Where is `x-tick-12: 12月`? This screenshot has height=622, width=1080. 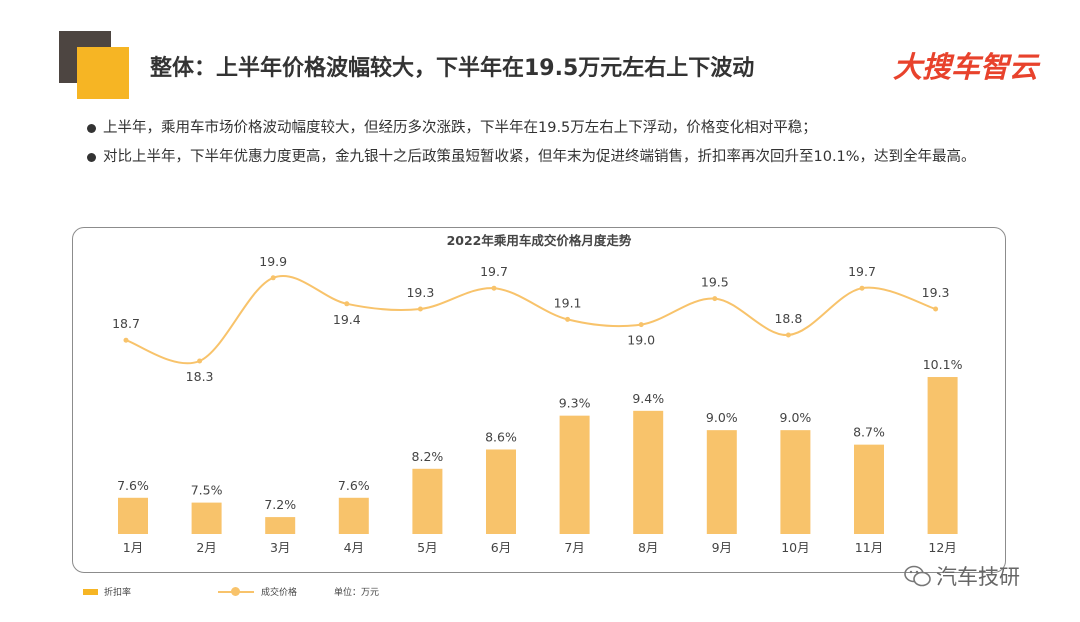 x-tick-12: 12月 is located at coordinates (942, 547).